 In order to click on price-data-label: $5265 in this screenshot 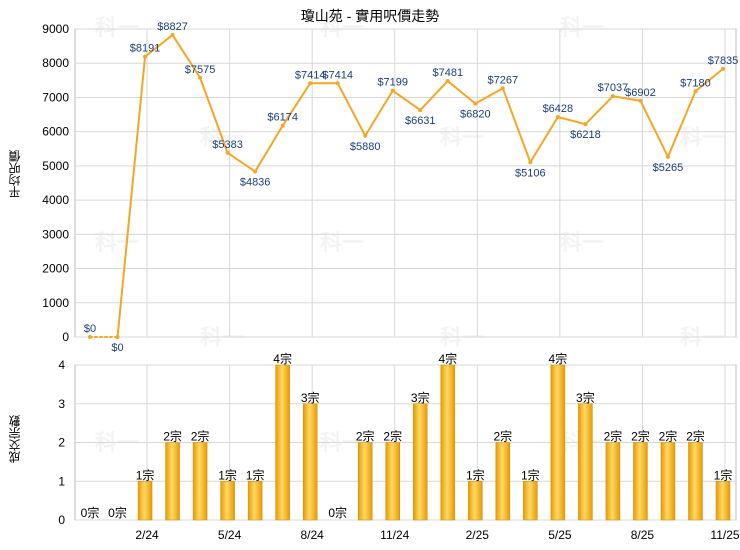, I will do `click(668, 168)`.